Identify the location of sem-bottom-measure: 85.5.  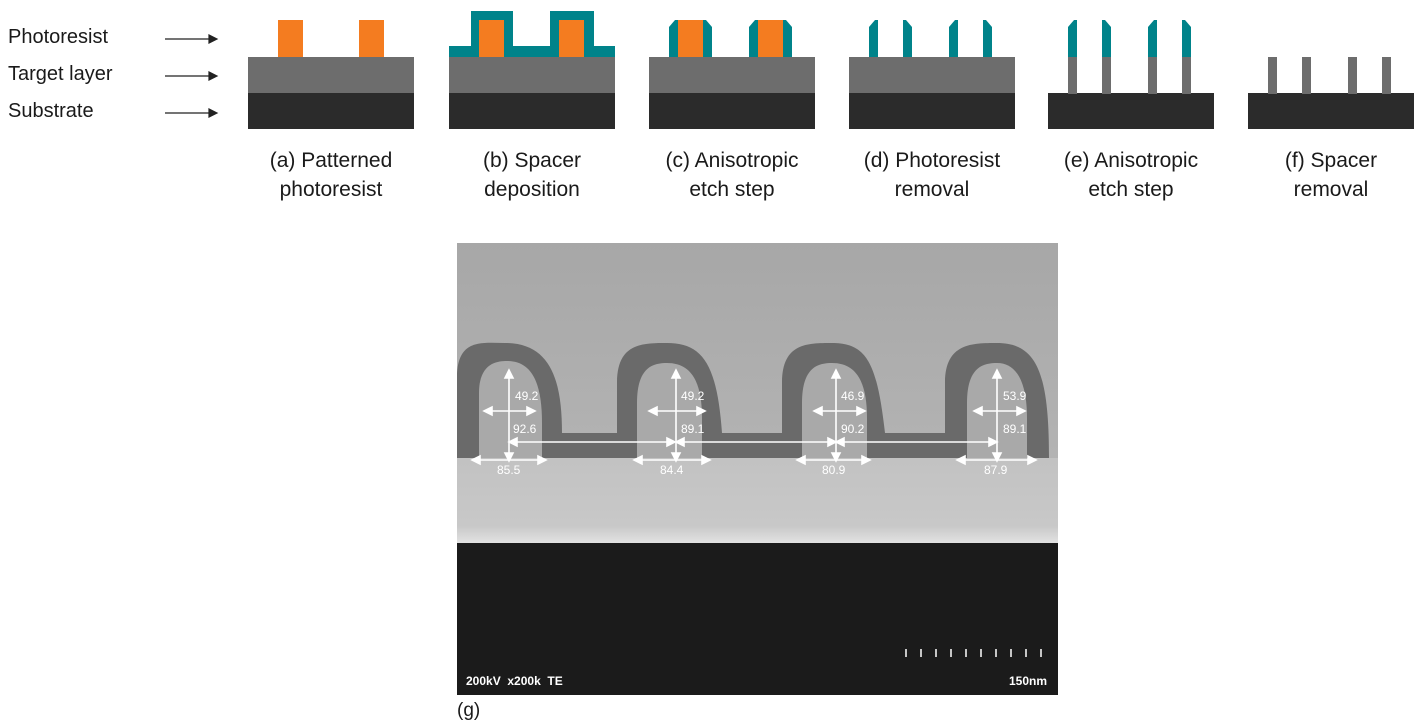
(509, 470).